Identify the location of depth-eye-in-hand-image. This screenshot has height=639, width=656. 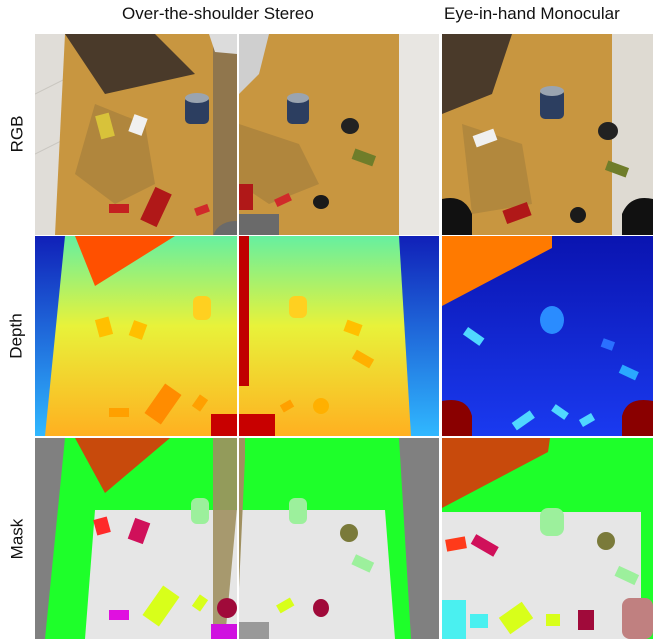
(547, 336).